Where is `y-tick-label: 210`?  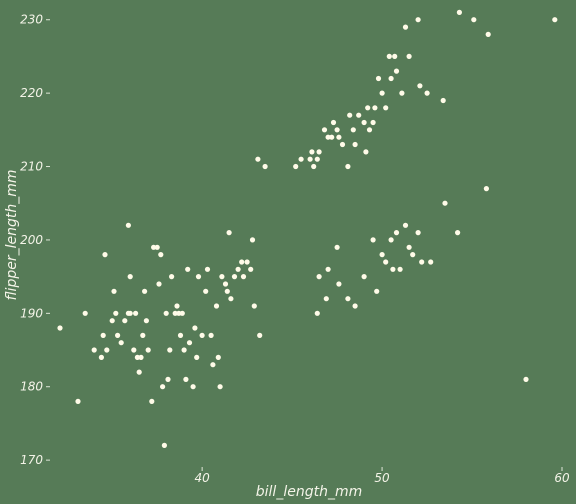
y-tick-label: 210 is located at coordinates (31, 167).